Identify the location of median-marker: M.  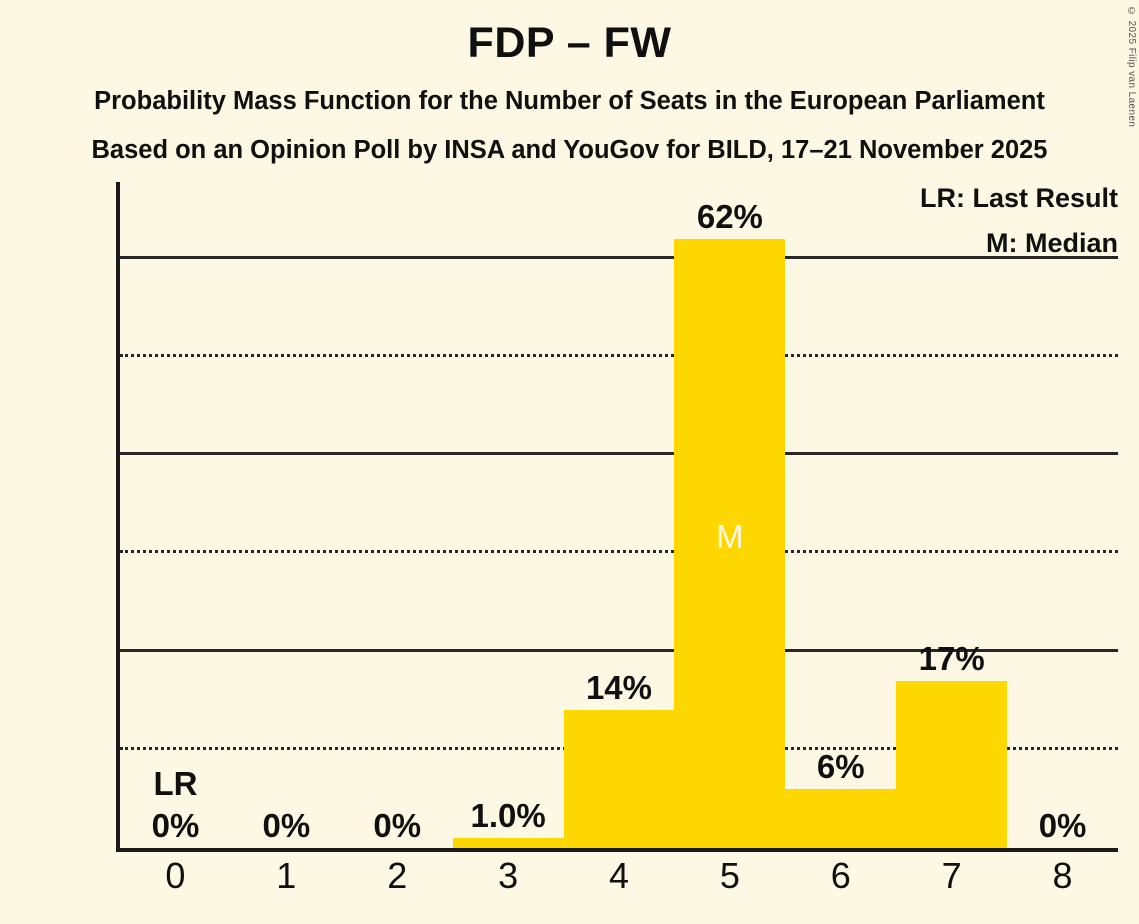
(730, 537).